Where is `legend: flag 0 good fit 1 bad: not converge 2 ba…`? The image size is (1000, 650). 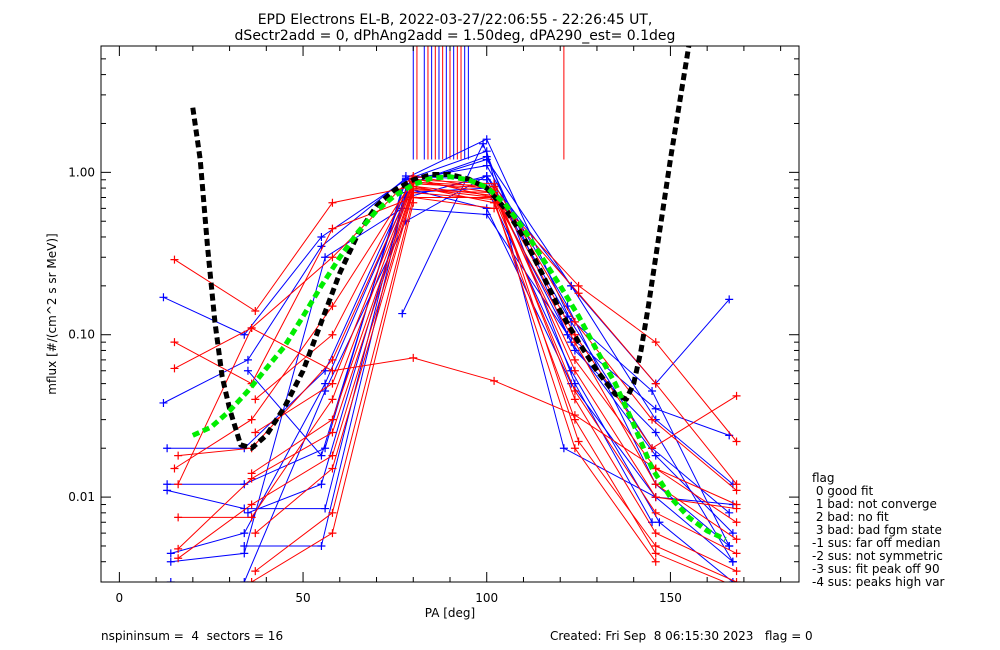
legend: flag 0 good fit 1 bad: not converge 2 ba… is located at coordinates (878, 530).